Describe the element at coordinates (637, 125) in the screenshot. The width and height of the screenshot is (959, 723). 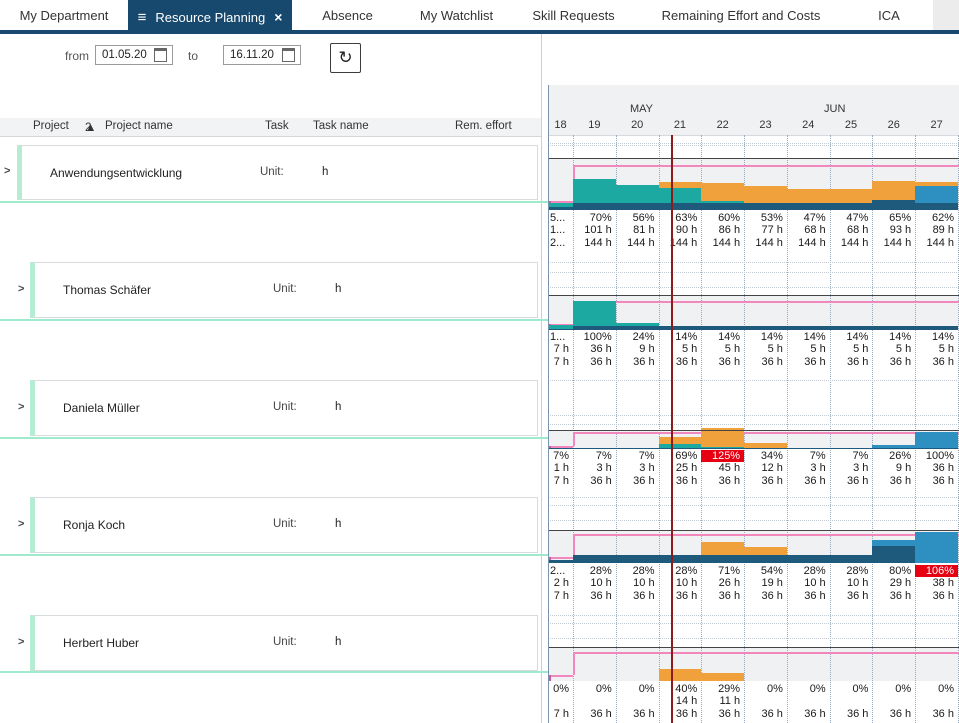
I see `week-label: 20` at that location.